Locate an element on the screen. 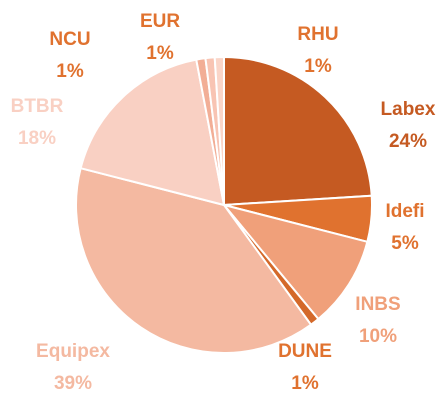  slice-label: INBS is located at coordinates (377, 304).